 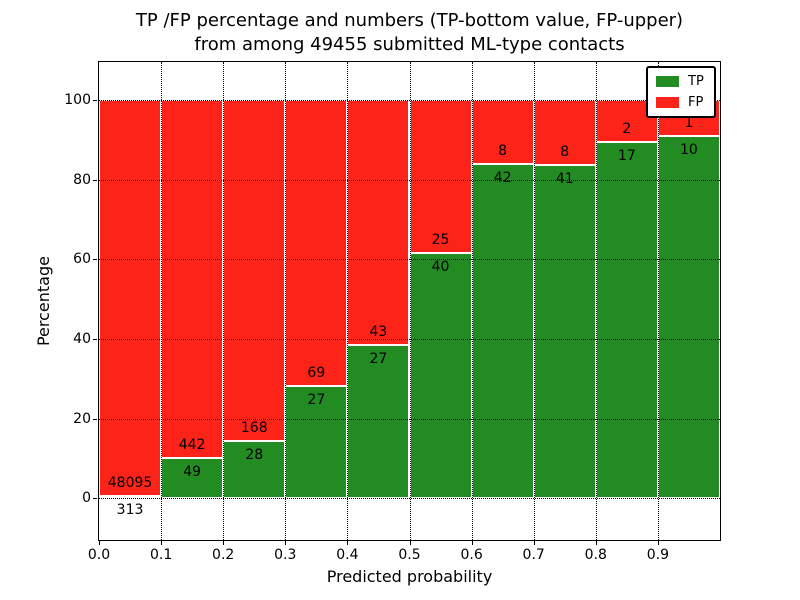 What do you see at coordinates (681, 102) in the screenshot?
I see `legend-entry: FP` at bounding box center [681, 102].